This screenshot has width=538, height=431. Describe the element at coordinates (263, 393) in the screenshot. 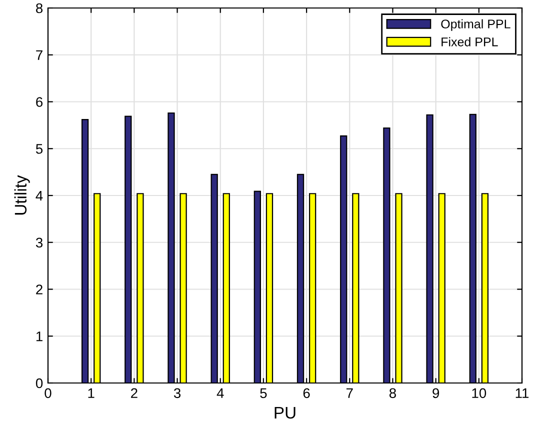

I see `x-tick-label: 5` at that location.